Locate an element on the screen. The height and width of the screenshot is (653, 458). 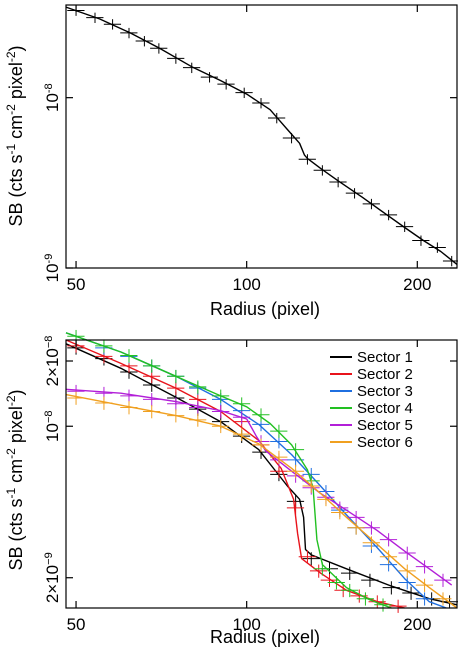
legend-label: Sector 4 is located at coordinates (385, 408).